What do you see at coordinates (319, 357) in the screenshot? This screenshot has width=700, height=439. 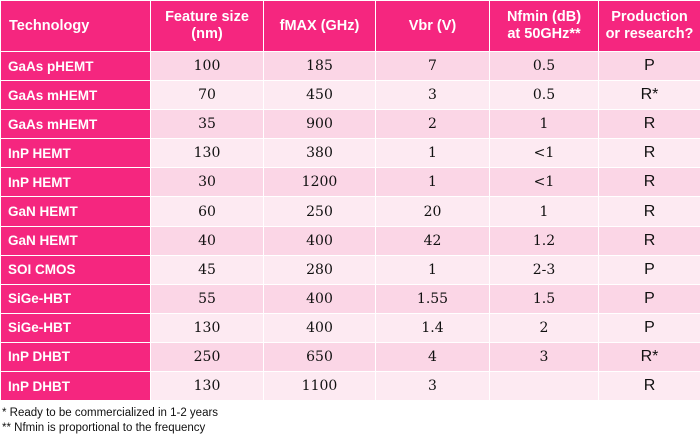 I see `cell-fmax: 650` at bounding box center [319, 357].